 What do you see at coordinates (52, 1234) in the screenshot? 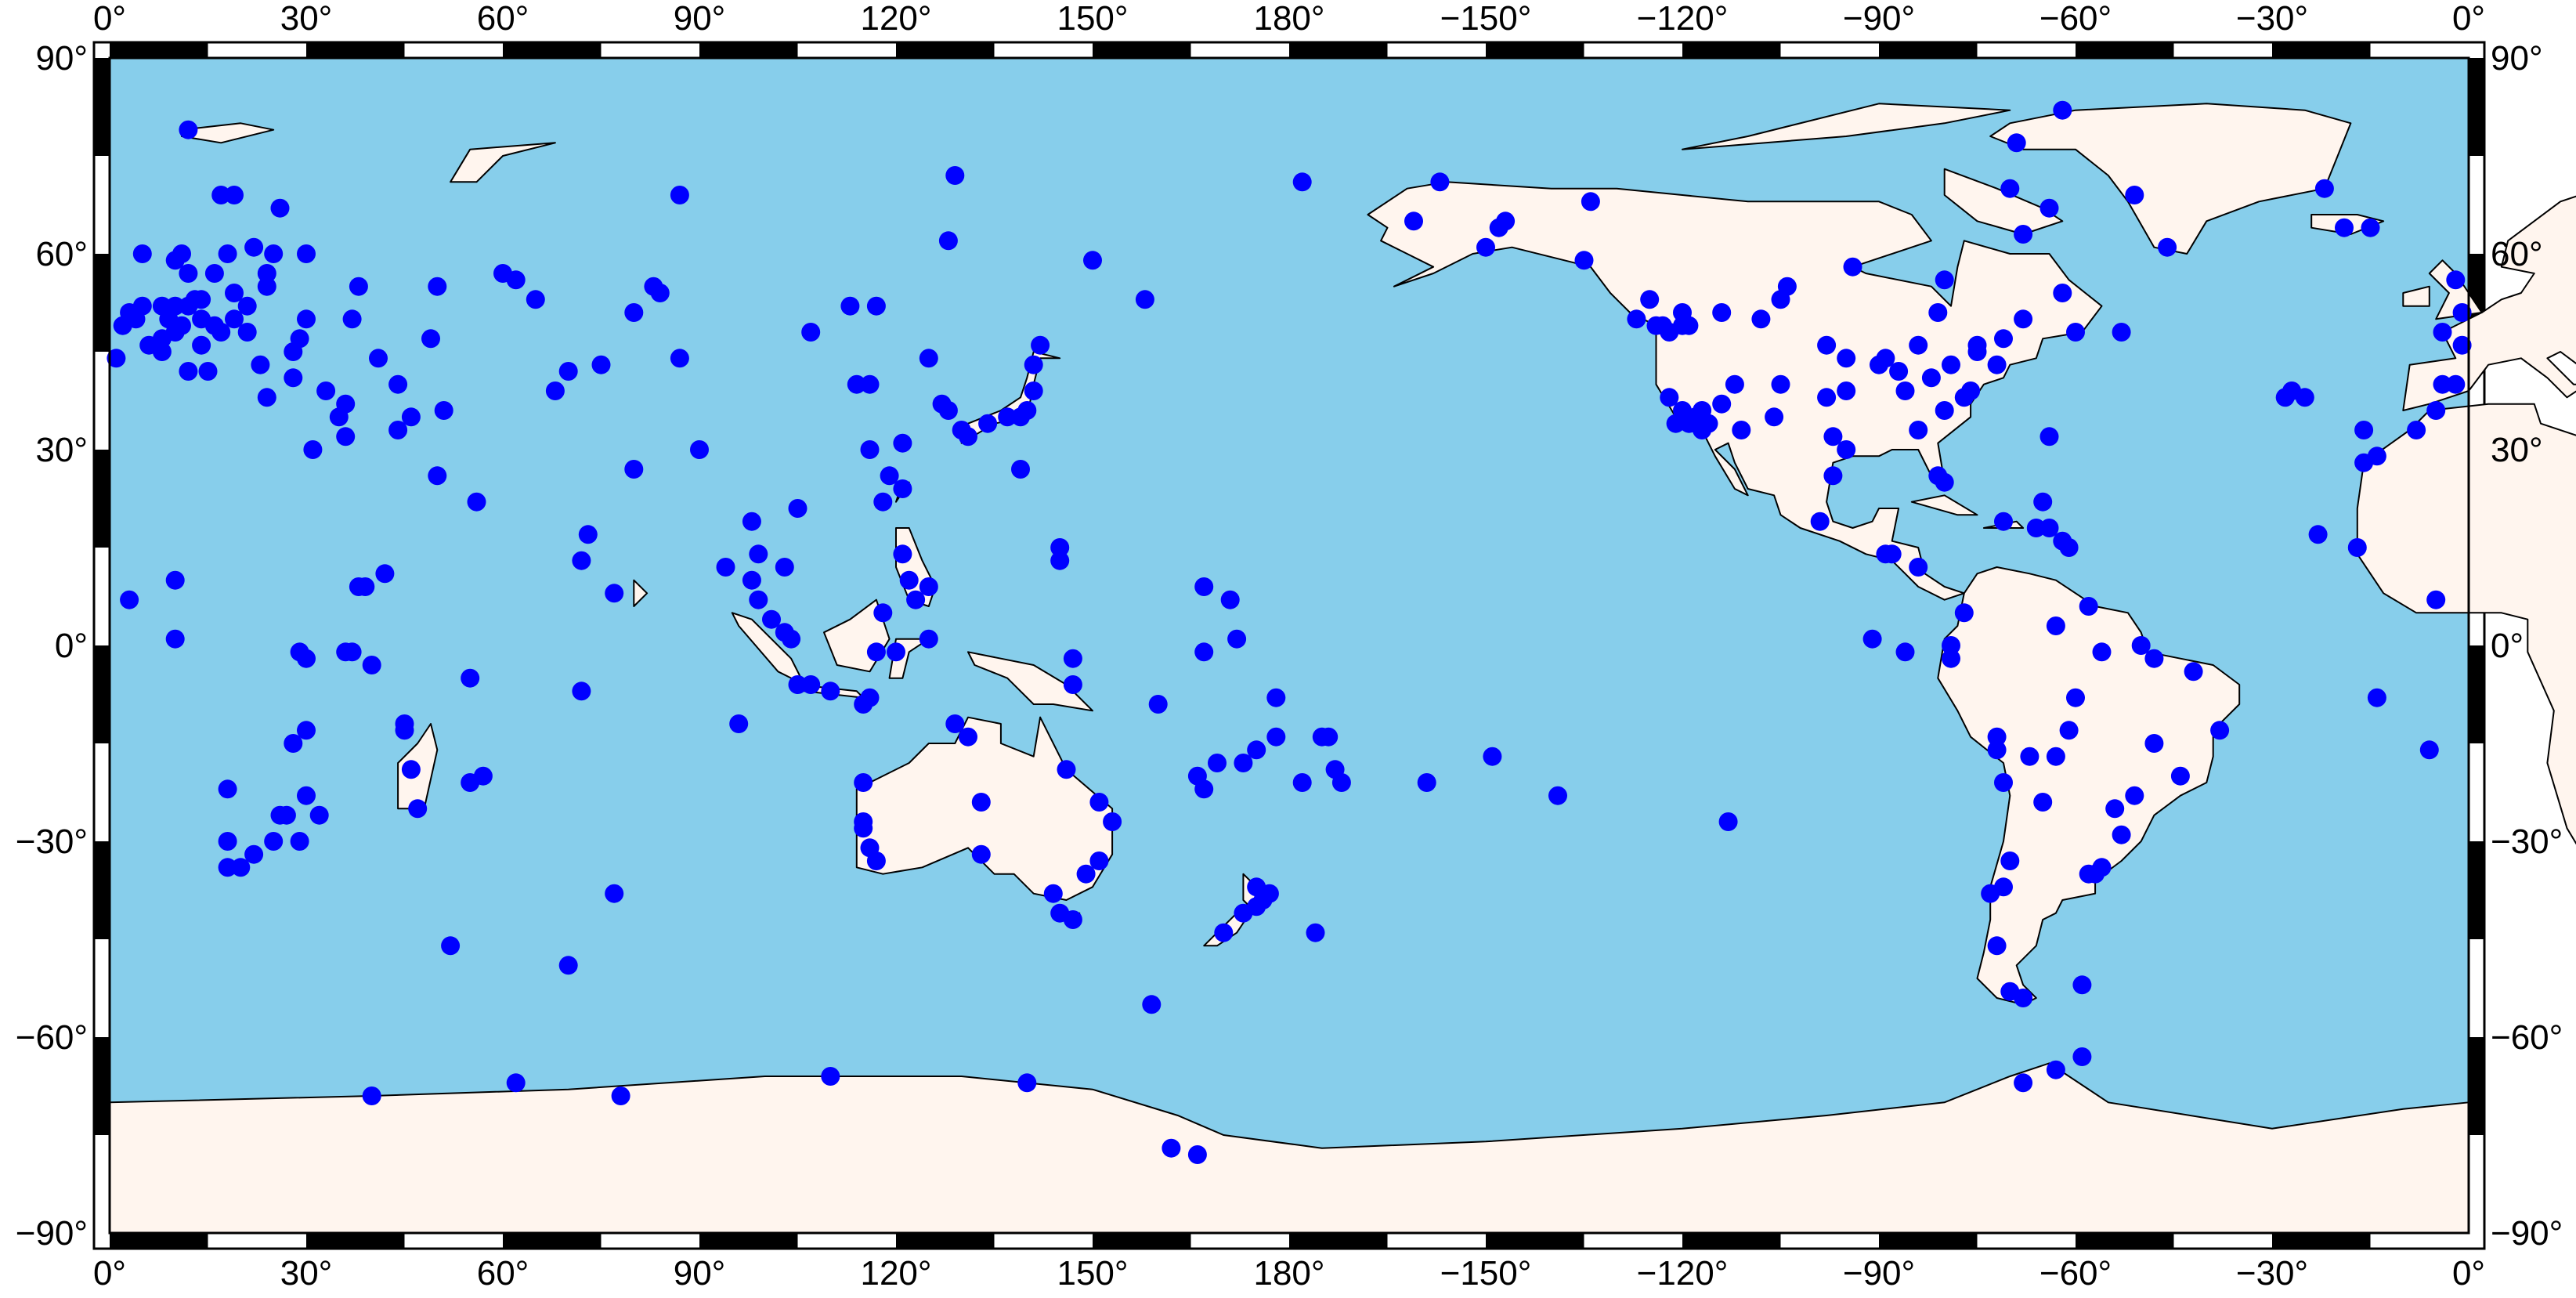
I see `y-tick-label-left: −90°` at bounding box center [52, 1234].